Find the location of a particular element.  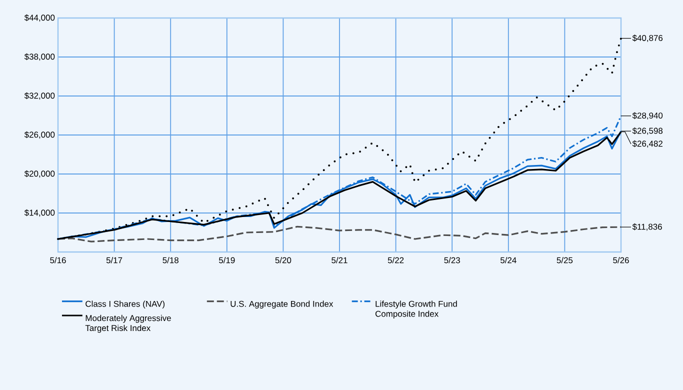

y-tick-label: $14,000 is located at coordinates (39, 213).